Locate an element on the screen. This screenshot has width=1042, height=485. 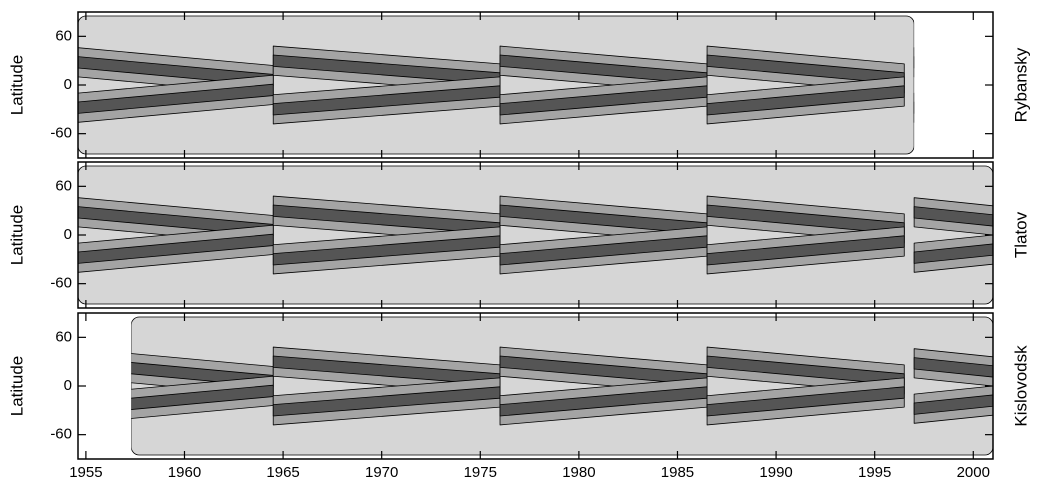
x-tick-label: 1980 is located at coordinates (578, 472).